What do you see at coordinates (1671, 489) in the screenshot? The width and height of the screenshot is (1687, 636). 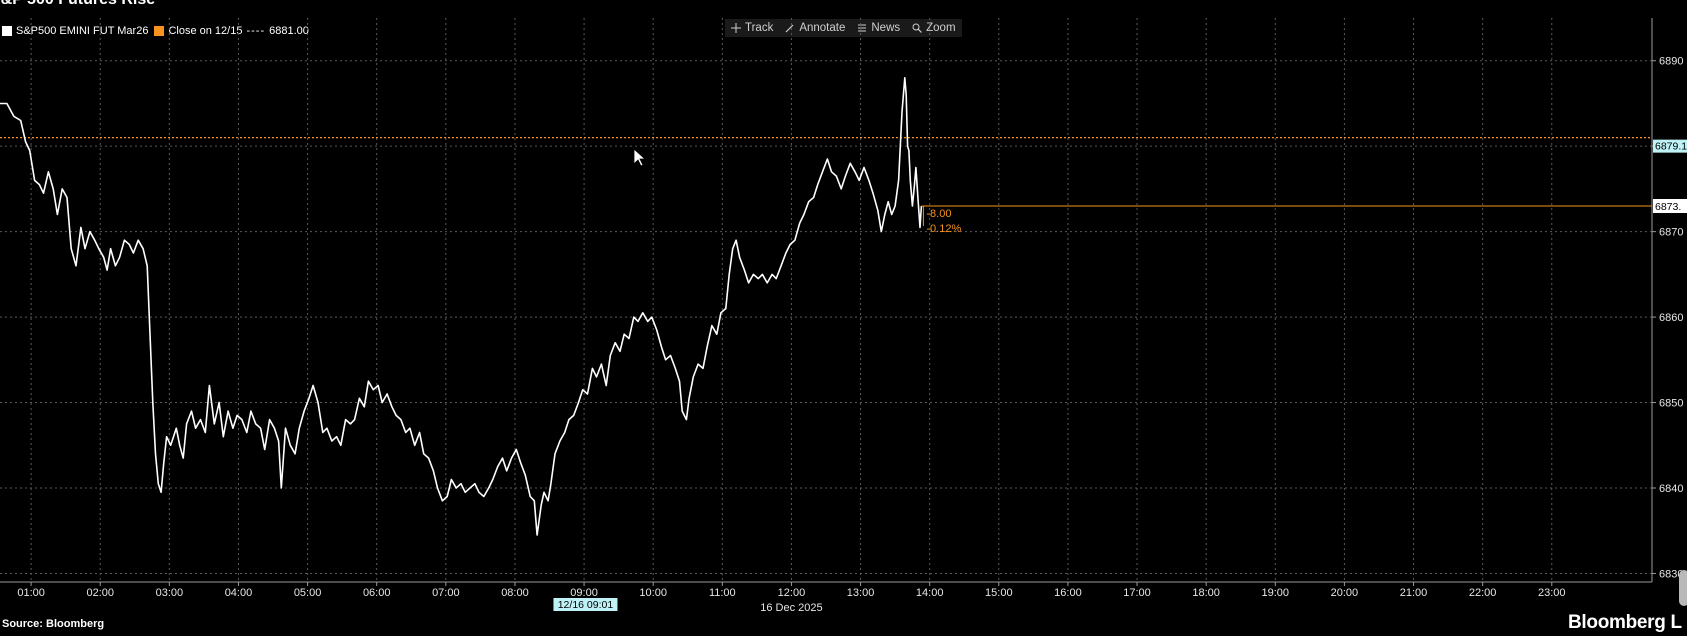 I see `y-tick-label: 6840` at bounding box center [1671, 489].